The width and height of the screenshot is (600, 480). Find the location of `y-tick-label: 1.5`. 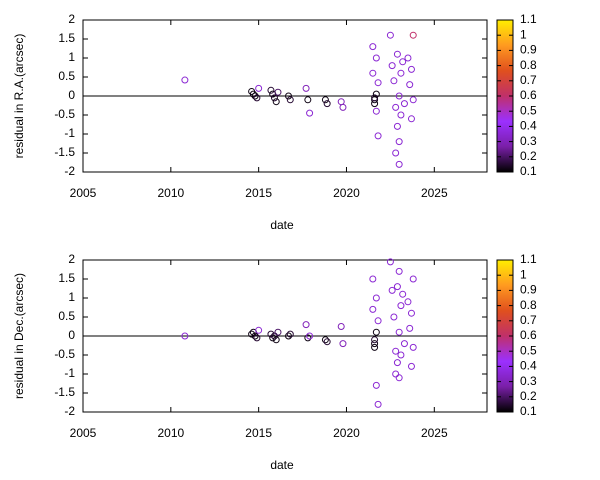

y-tick-label: 1.5 is located at coordinates (66, 38).